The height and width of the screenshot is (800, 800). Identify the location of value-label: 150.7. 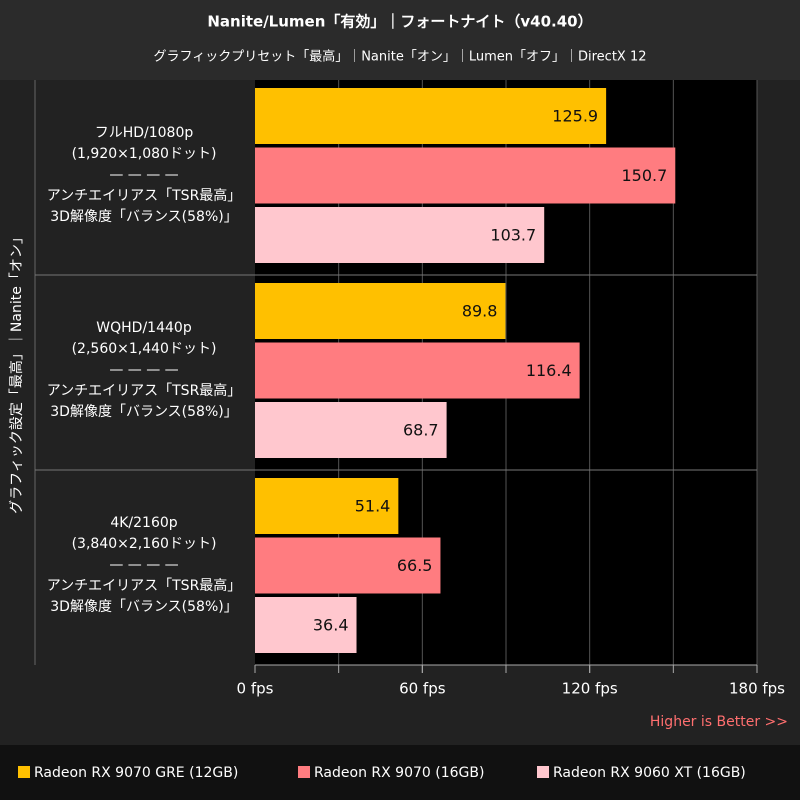
(644, 175).